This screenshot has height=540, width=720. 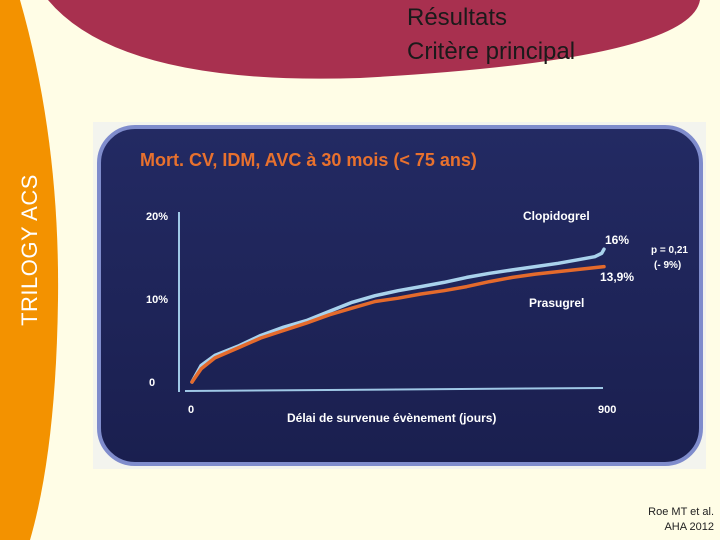 What do you see at coordinates (681, 512) in the screenshot?
I see `citation-line1: Roe MT et al.` at bounding box center [681, 512].